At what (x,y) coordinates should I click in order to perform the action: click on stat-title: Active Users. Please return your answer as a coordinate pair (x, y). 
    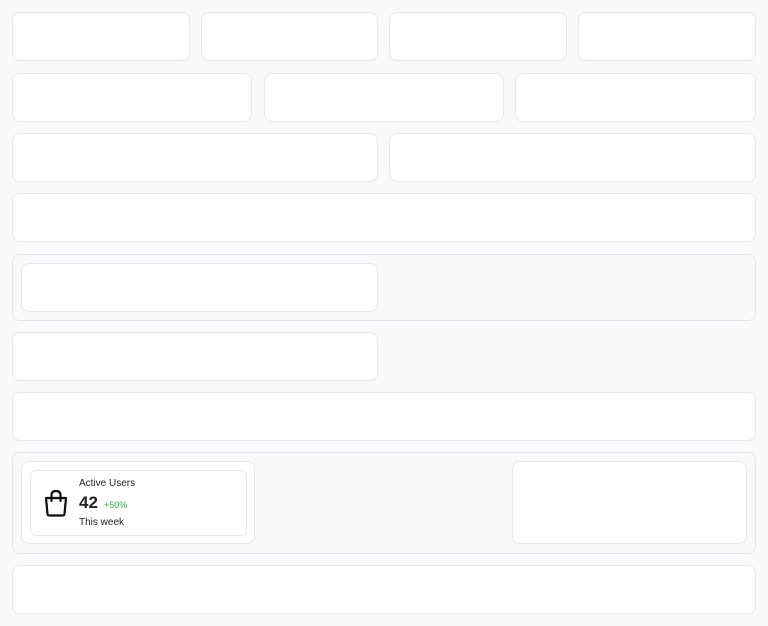
    Looking at the image, I should click on (107, 483).